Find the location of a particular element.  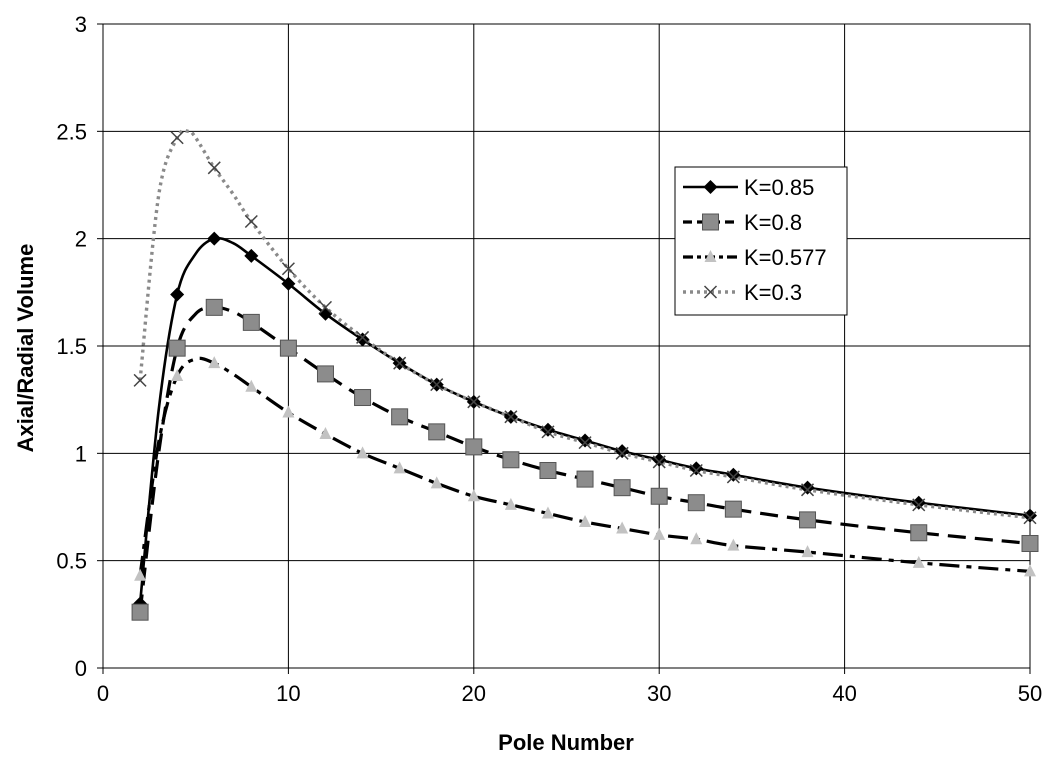

legend-label: K=0.8 is located at coordinates (773, 222).